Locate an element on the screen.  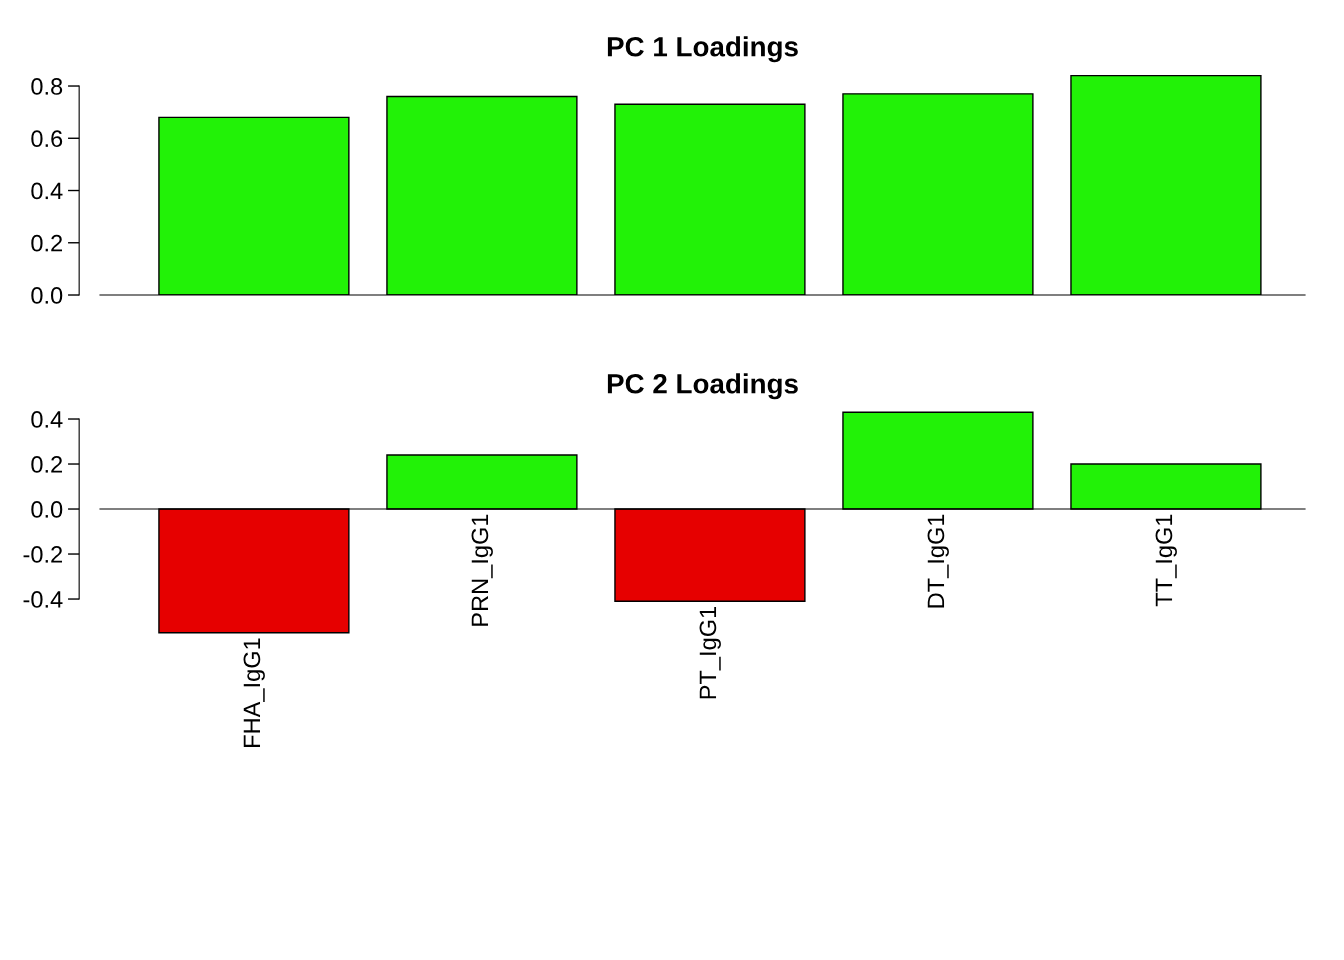
chart-title: PC 1 Loadings is located at coordinates (702, 49).